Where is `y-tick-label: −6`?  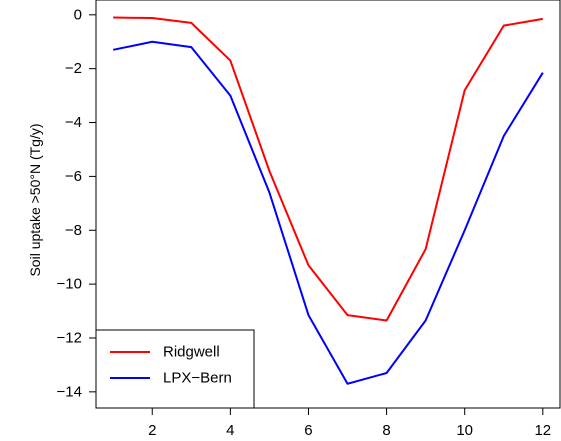 y-tick-label: −6 is located at coordinates (73, 176).